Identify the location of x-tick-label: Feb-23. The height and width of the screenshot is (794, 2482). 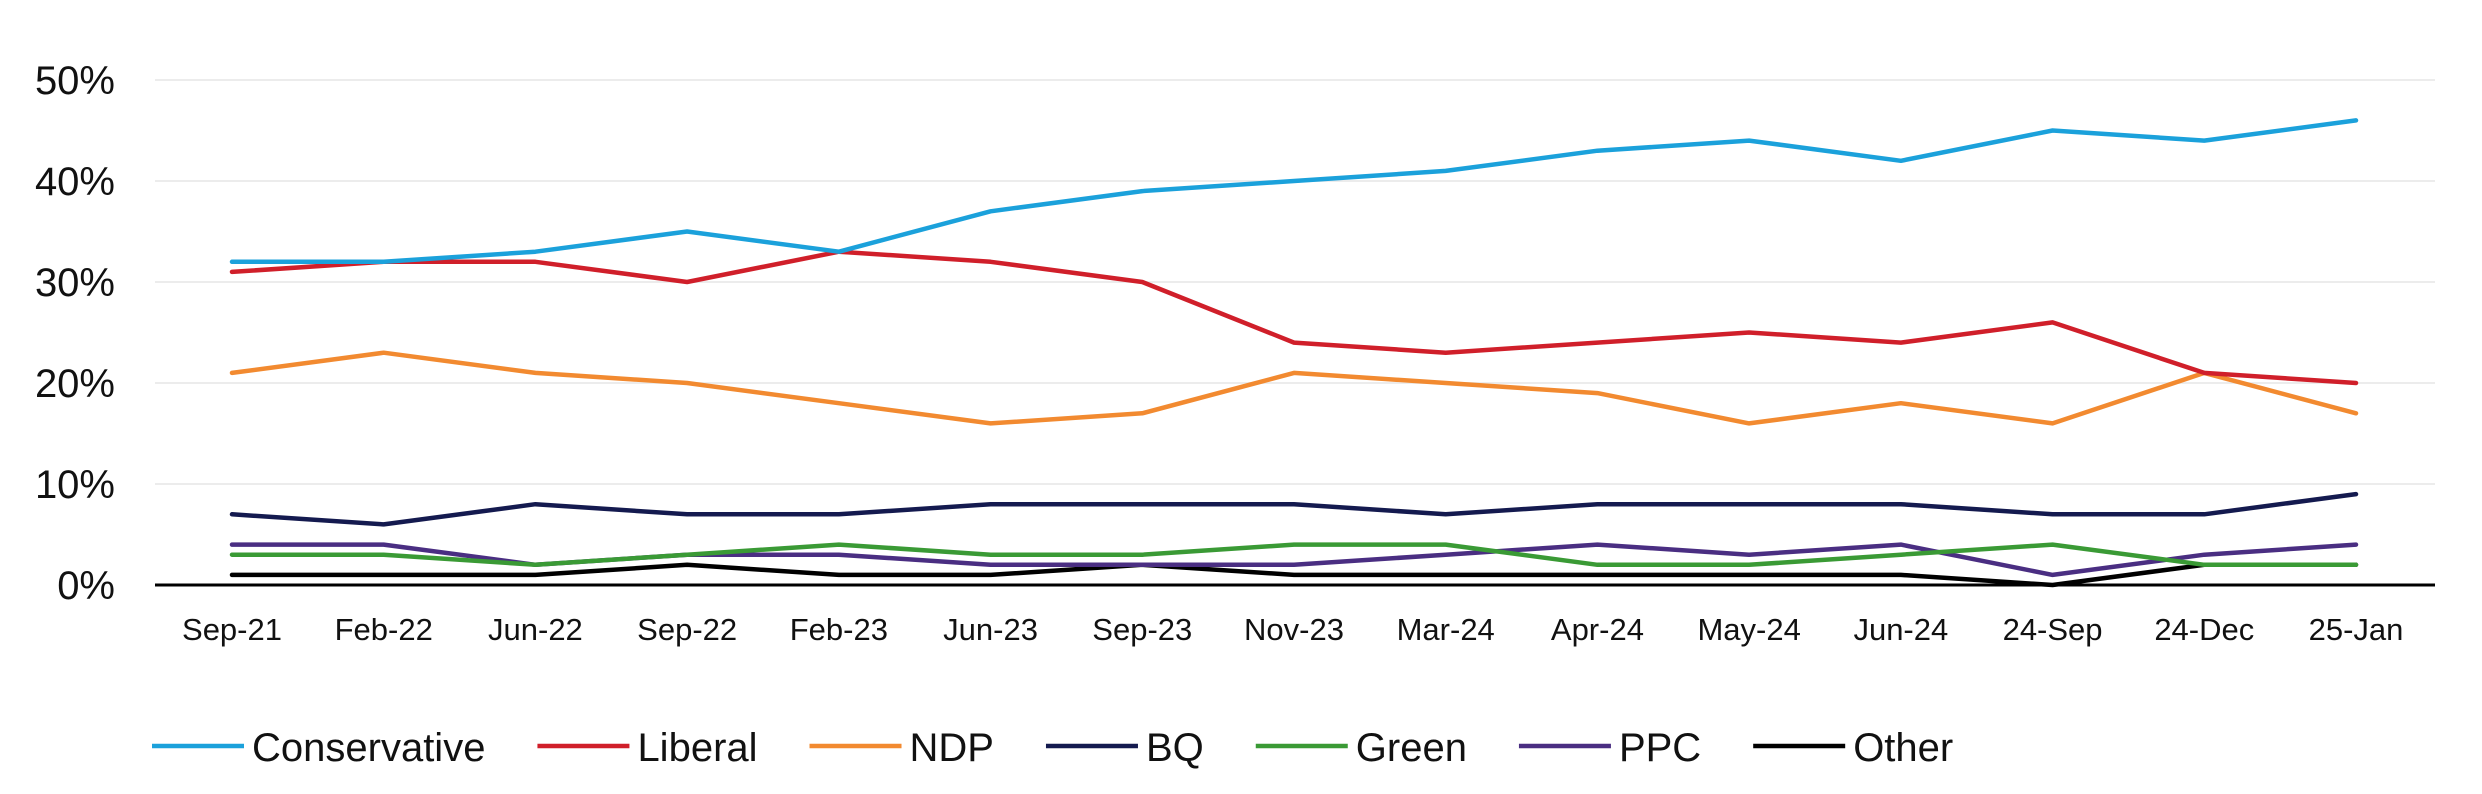
(839, 629).